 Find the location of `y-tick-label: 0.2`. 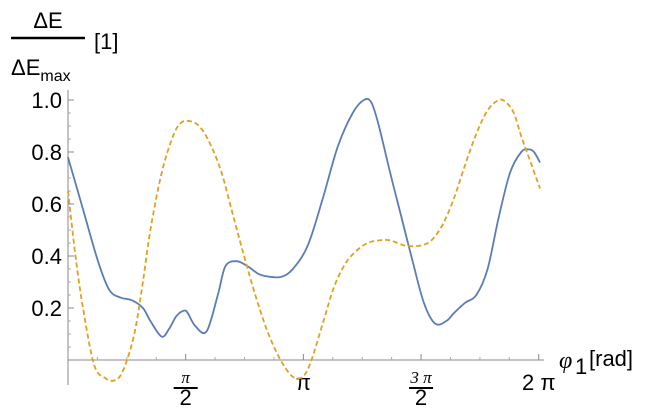

y-tick-label: 0.2 is located at coordinates (46, 308).